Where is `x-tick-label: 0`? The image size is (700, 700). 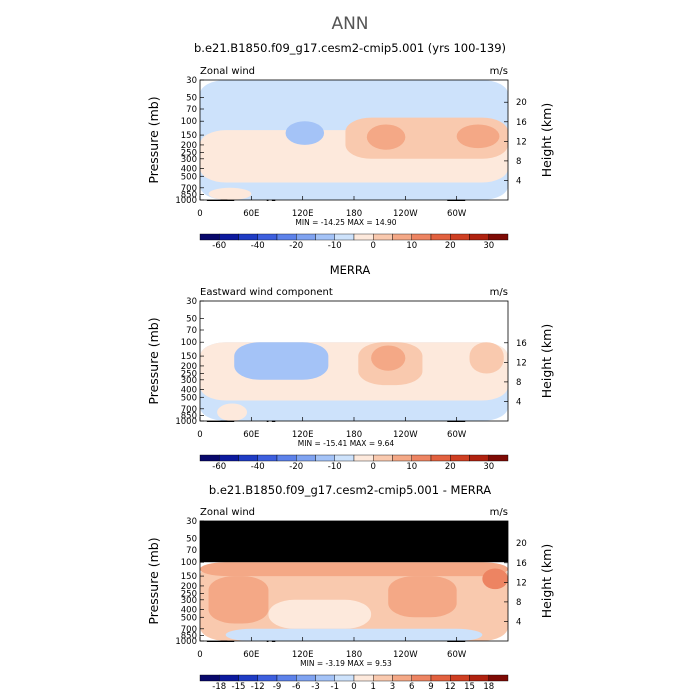
x-tick-label: 0 is located at coordinates (199, 435).